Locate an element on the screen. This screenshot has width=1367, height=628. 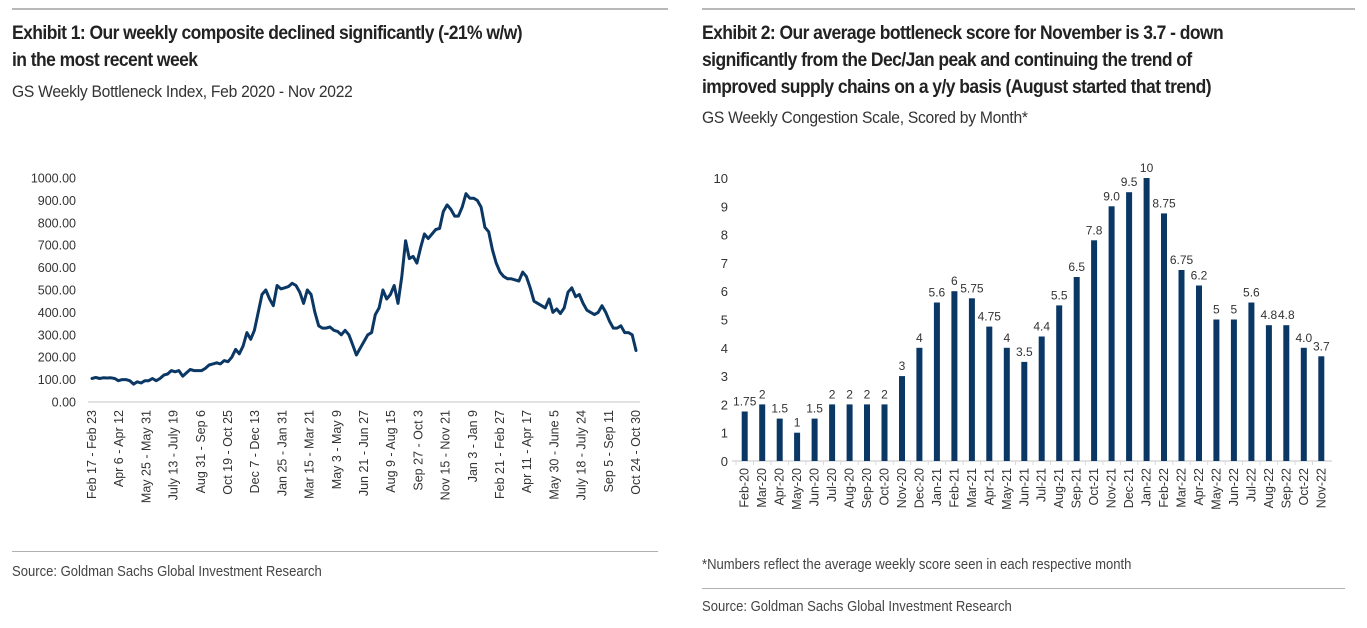
x-tick-label: Jul-20 is located at coordinates (832, 485).